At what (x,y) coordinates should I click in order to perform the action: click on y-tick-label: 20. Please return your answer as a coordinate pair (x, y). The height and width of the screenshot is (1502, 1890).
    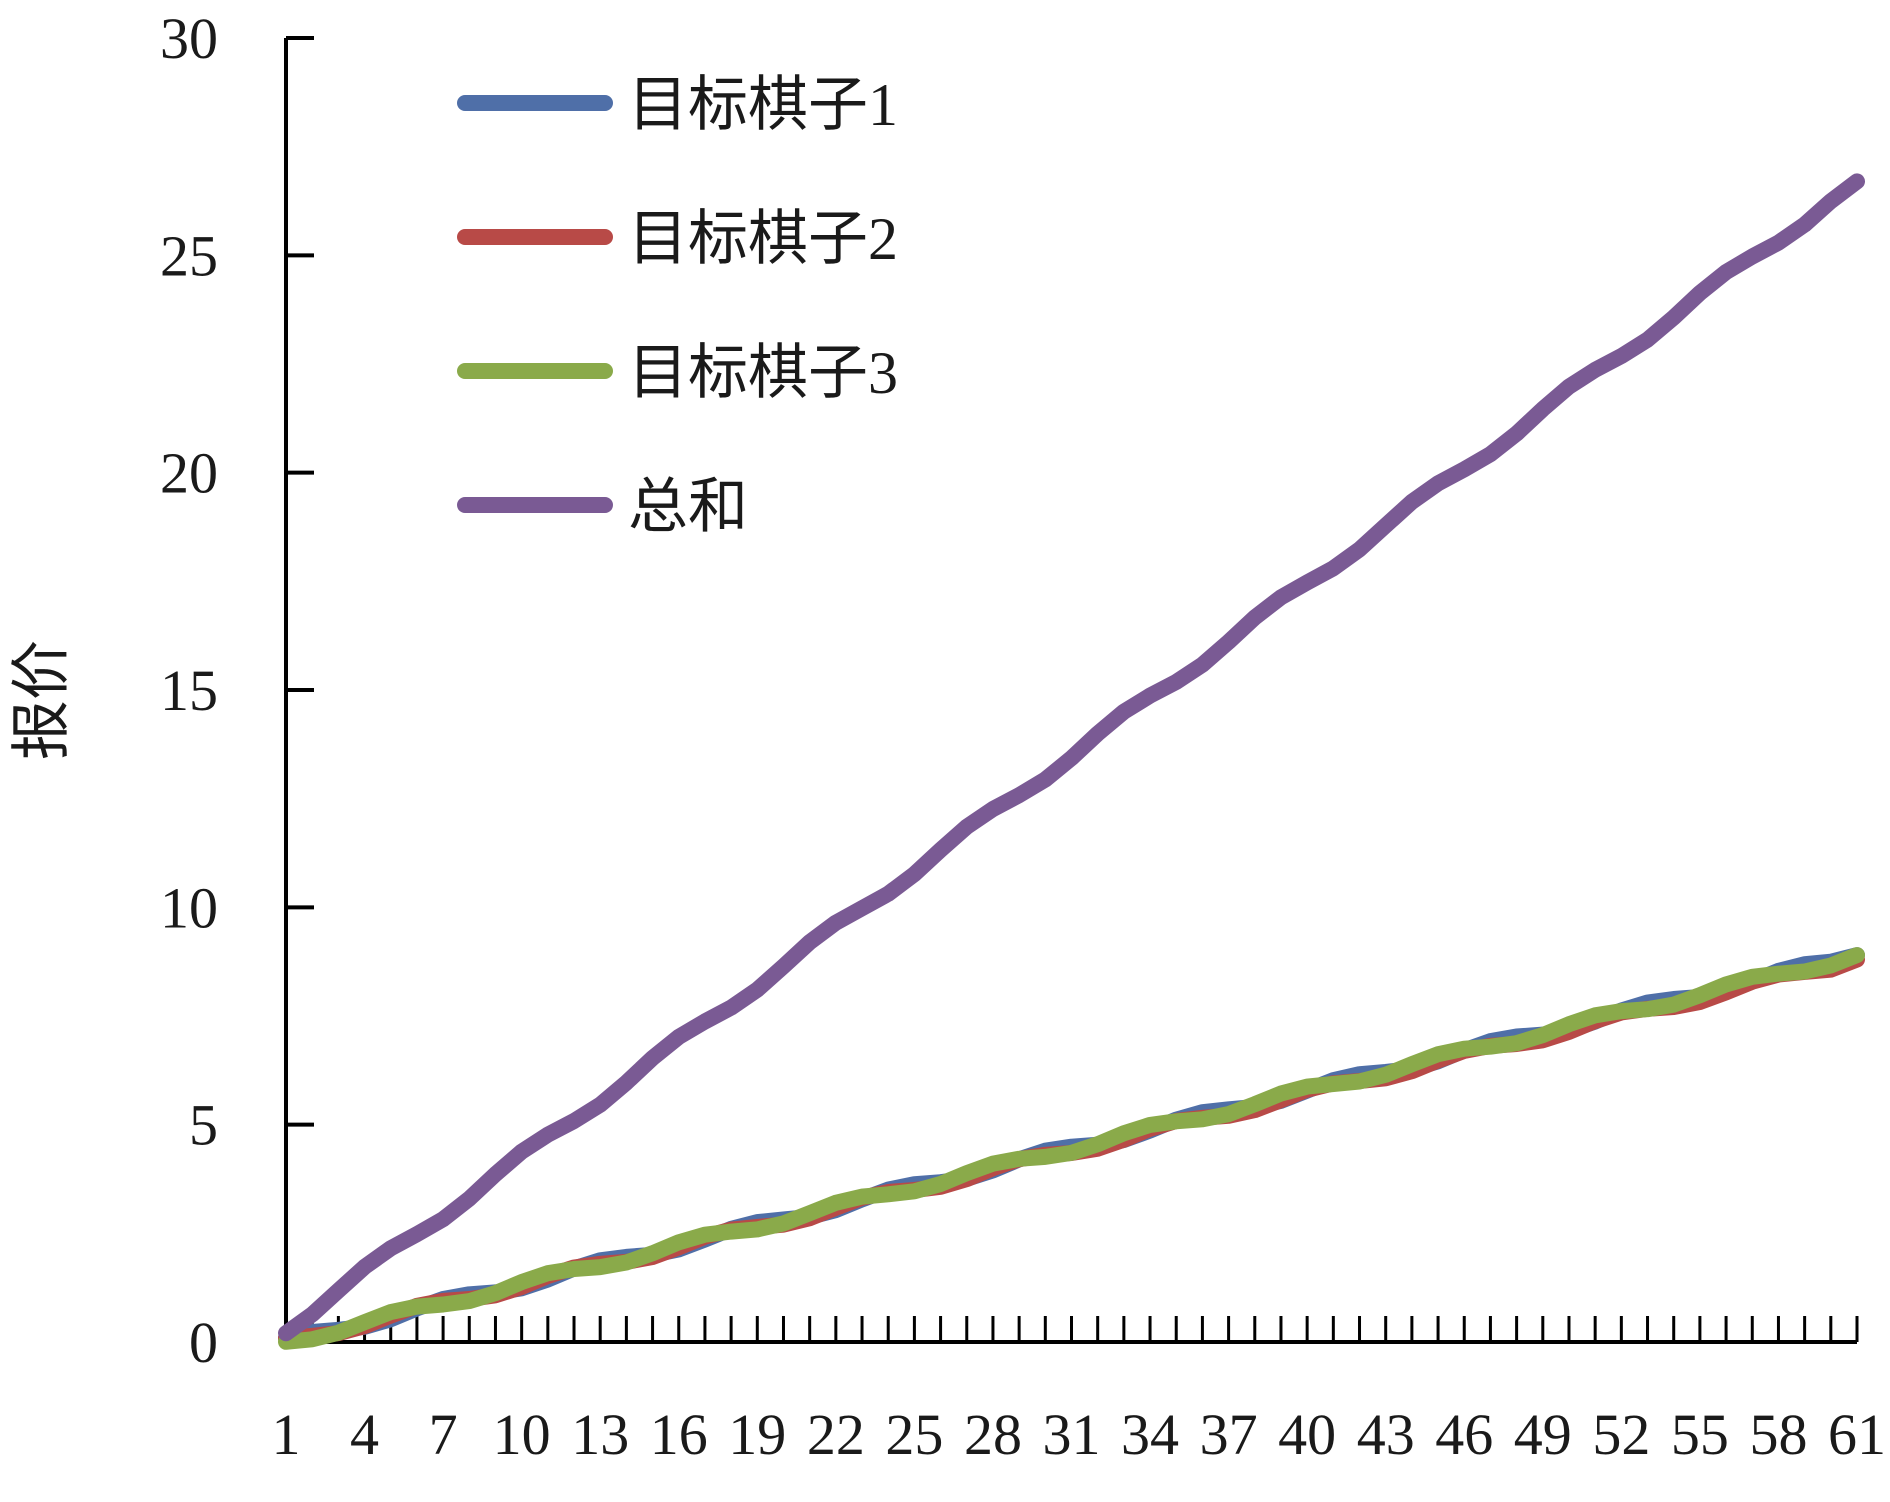
    Looking at the image, I should click on (189, 473).